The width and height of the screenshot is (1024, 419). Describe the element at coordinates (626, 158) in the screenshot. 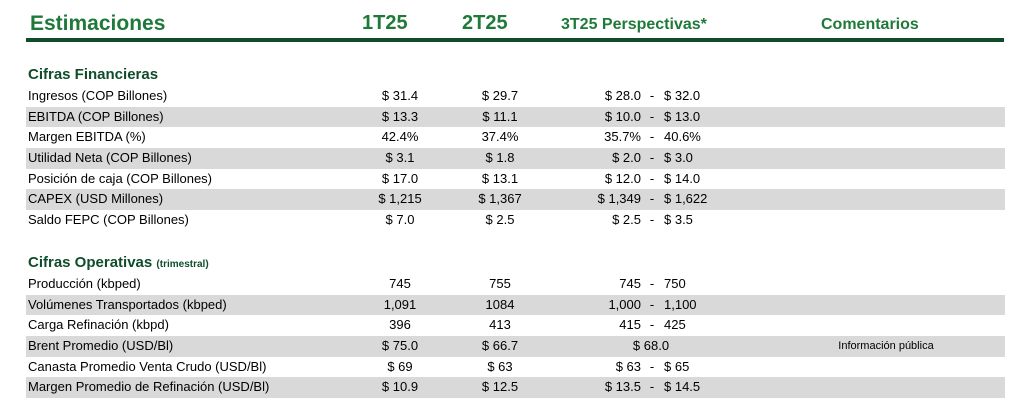

I see `outlook-low: $ 2.0` at that location.